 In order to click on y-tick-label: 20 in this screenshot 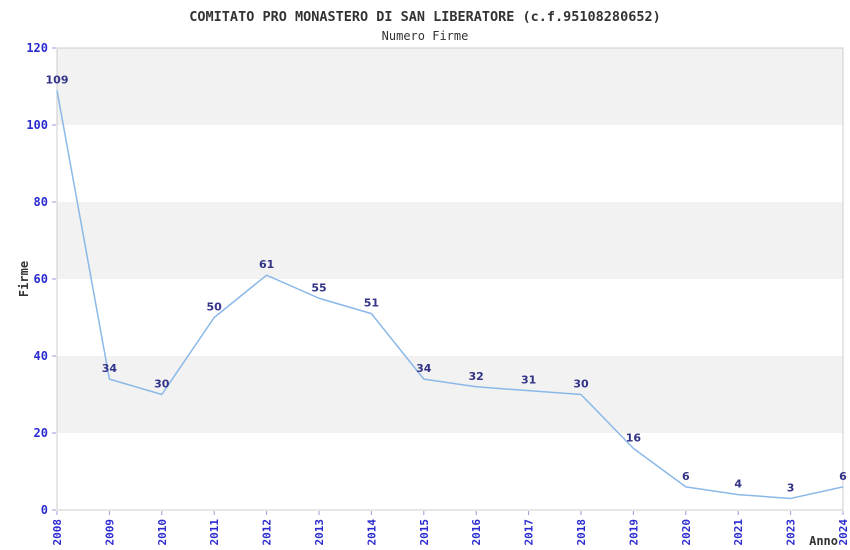, I will do `click(41, 433)`.